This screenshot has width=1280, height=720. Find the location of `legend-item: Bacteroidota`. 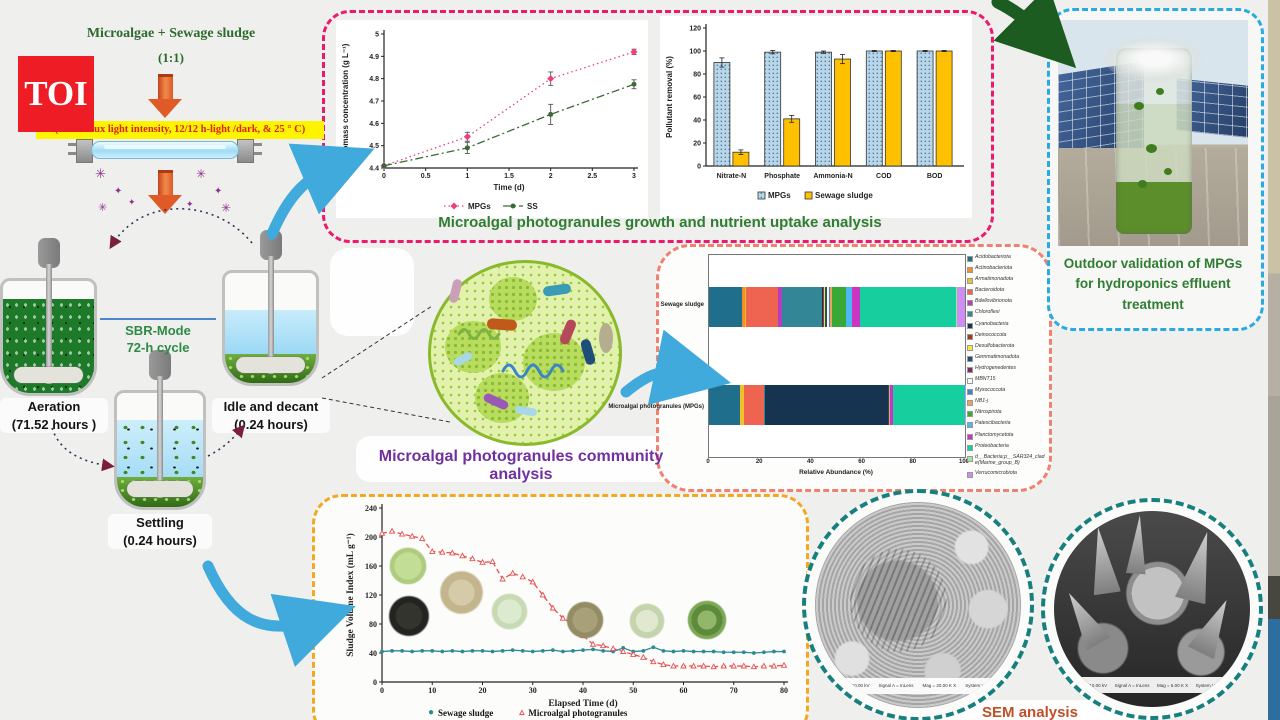

legend-item: Bacteroidota is located at coordinates (1007, 291).